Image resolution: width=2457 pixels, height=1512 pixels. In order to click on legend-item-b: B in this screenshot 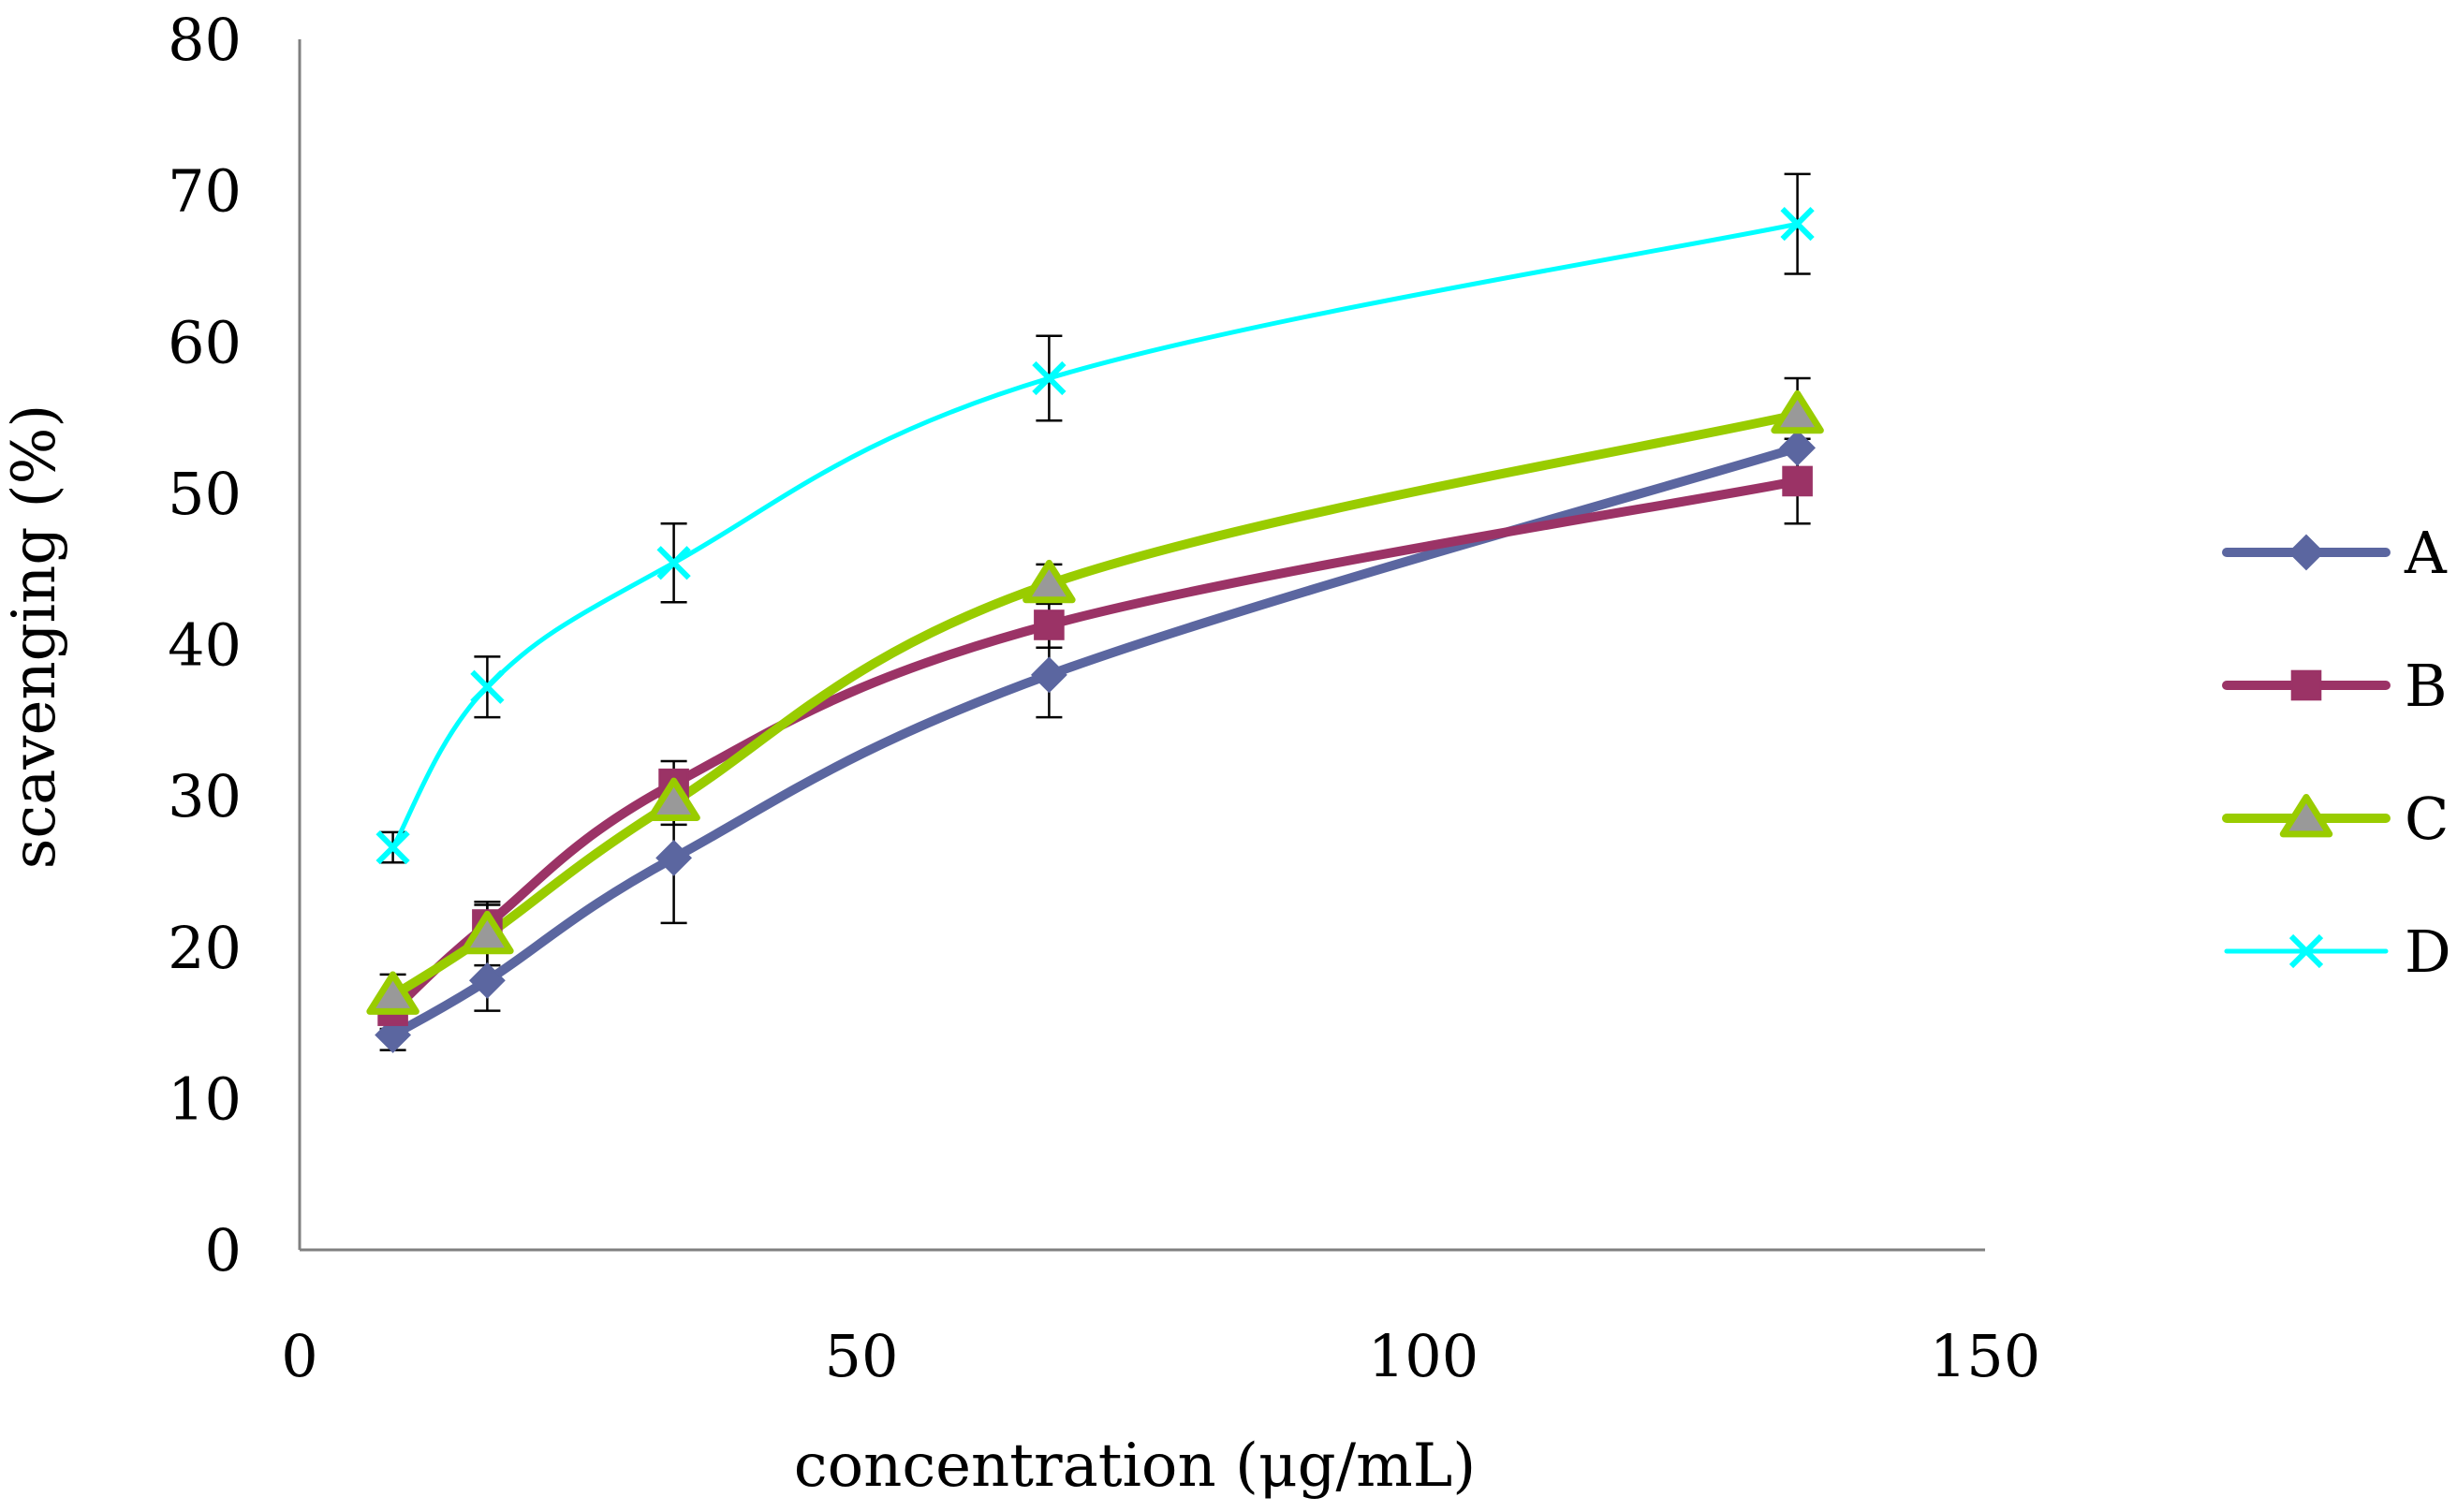, I will do `click(2335, 686)`.